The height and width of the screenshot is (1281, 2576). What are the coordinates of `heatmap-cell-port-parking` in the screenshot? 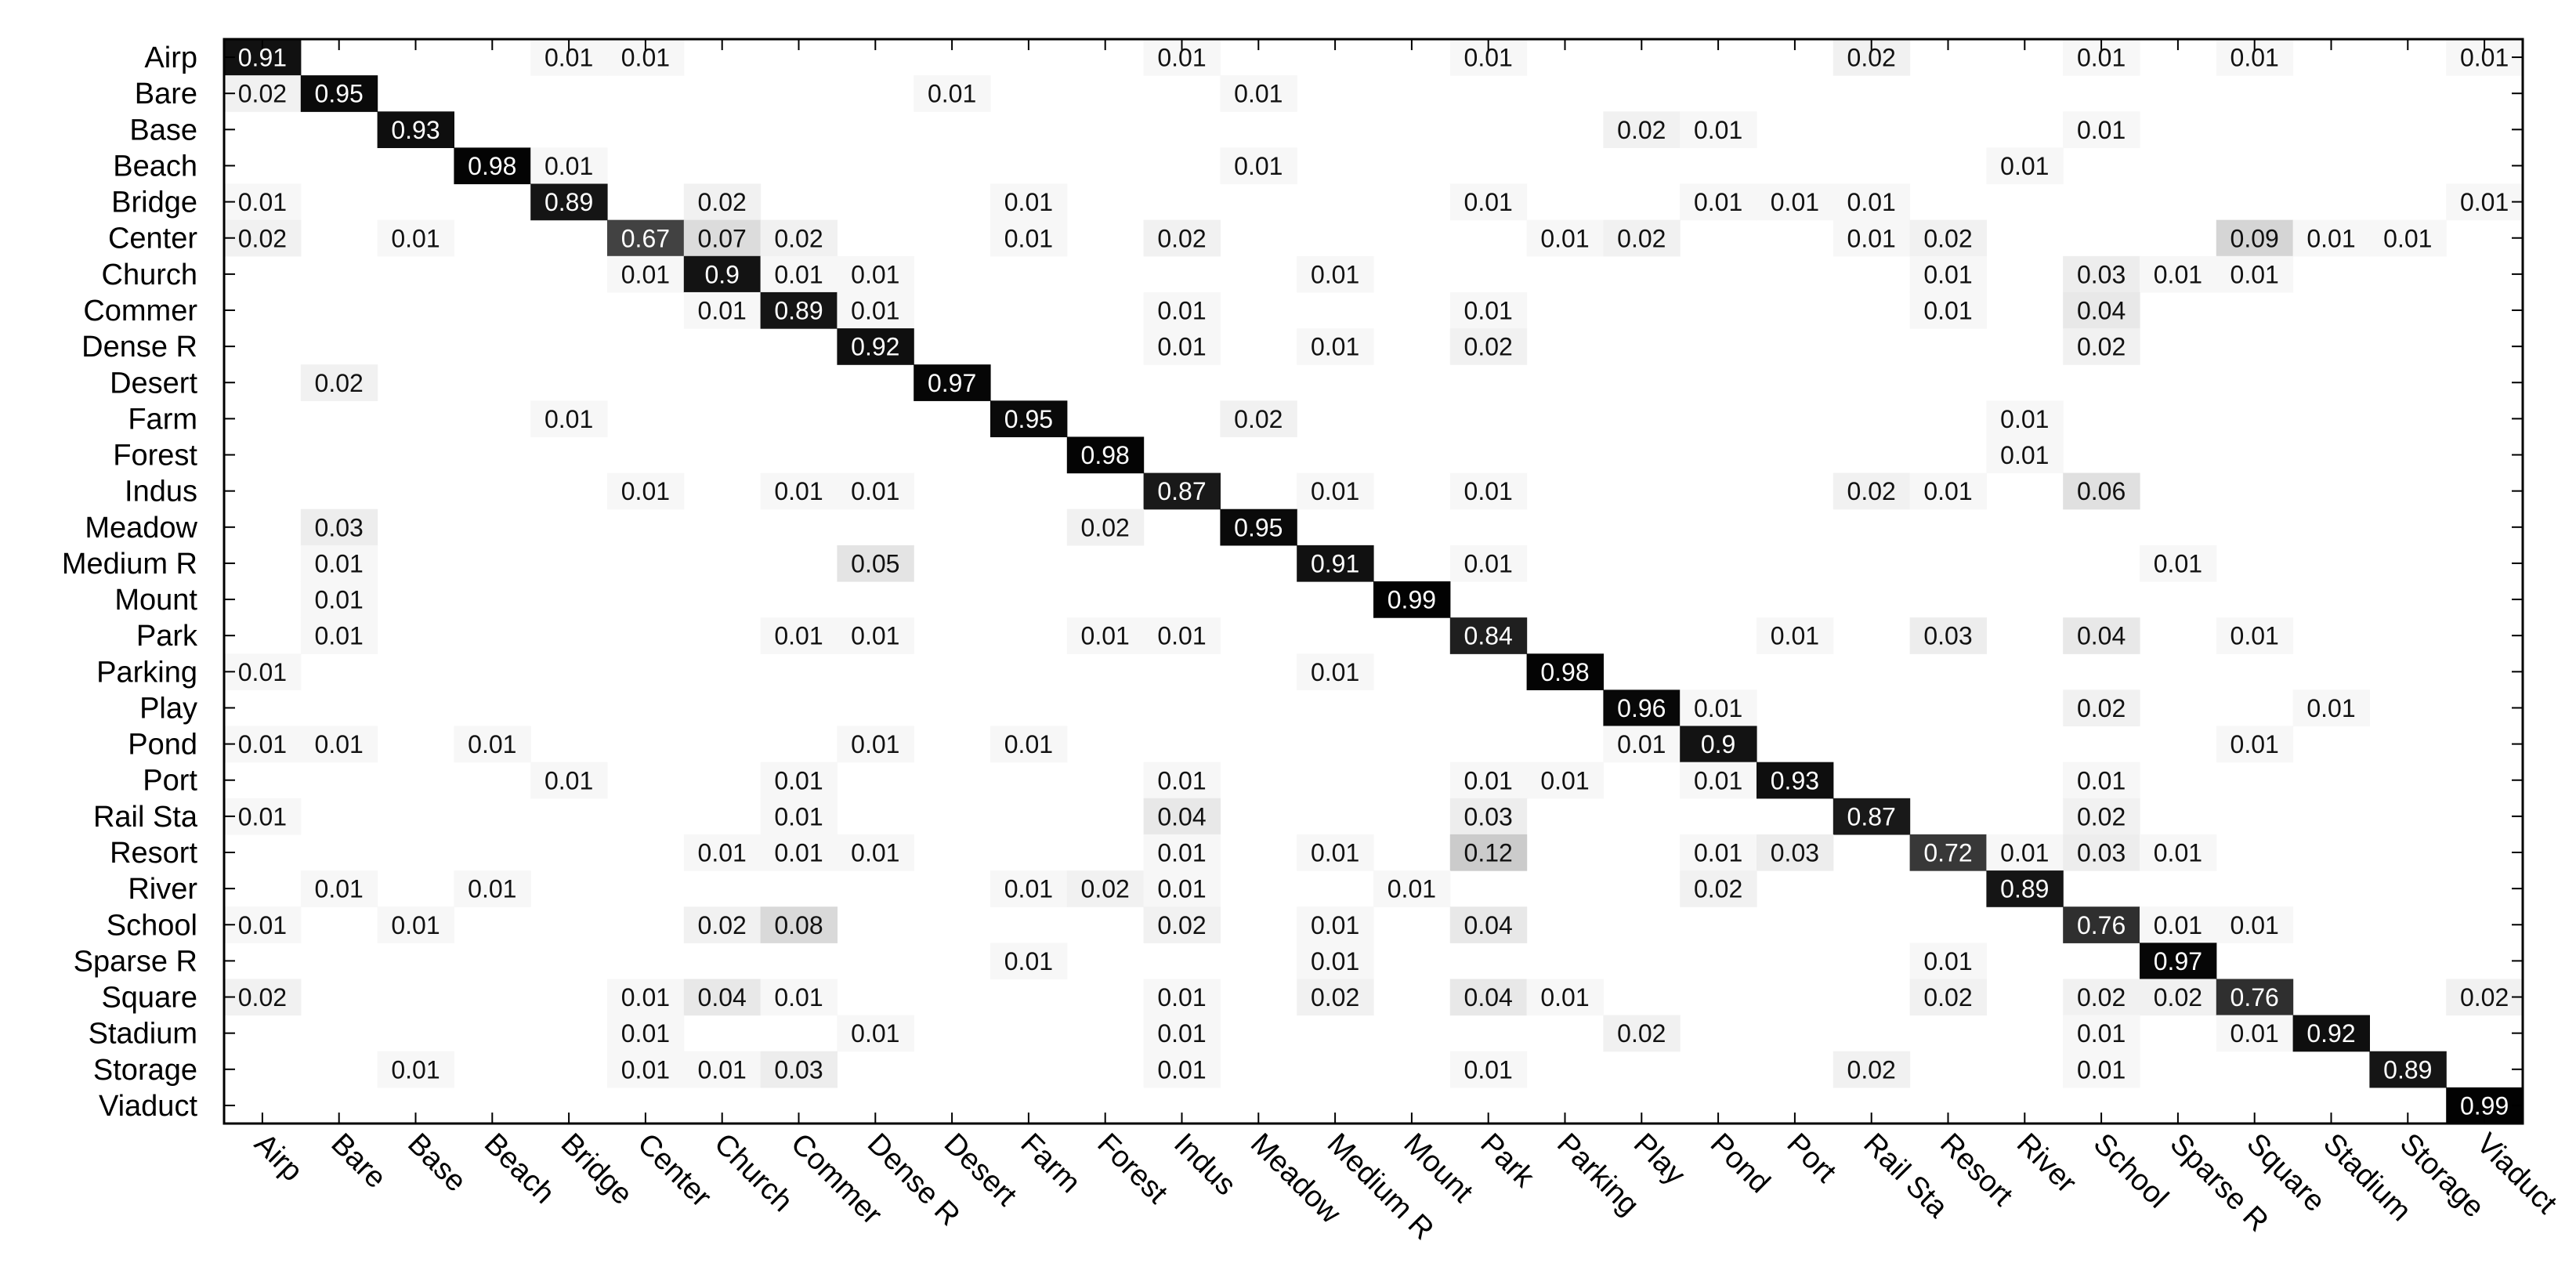 It's located at (1565, 780).